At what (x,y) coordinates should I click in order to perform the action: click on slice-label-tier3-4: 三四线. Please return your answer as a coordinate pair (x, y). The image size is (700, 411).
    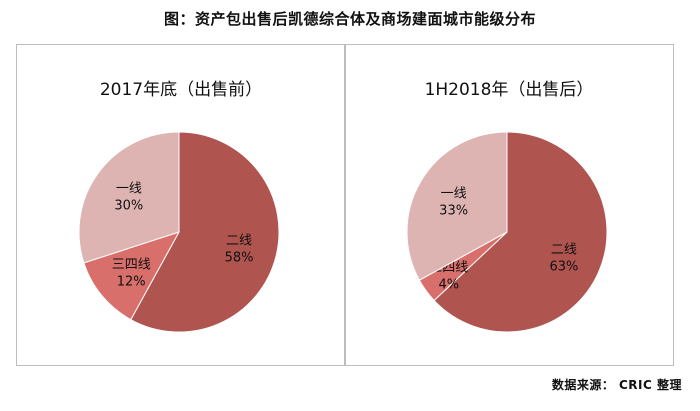
    Looking at the image, I should click on (131, 265).